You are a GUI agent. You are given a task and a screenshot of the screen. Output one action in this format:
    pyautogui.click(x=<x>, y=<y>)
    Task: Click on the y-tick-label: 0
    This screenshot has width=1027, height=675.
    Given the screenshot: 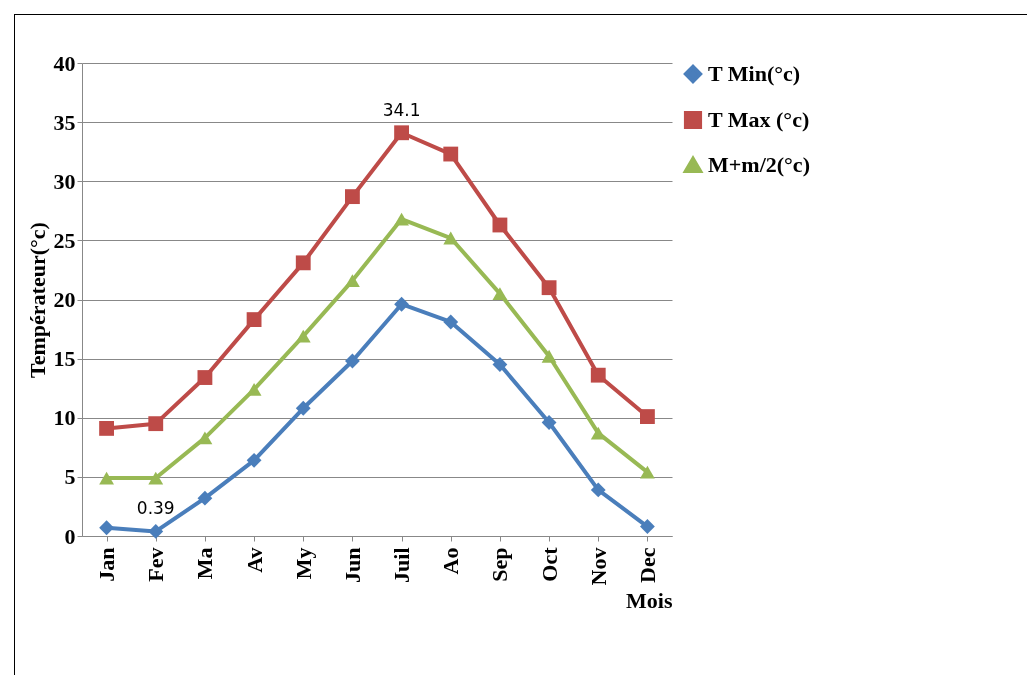 What is the action you would take?
    pyautogui.click(x=70, y=536)
    